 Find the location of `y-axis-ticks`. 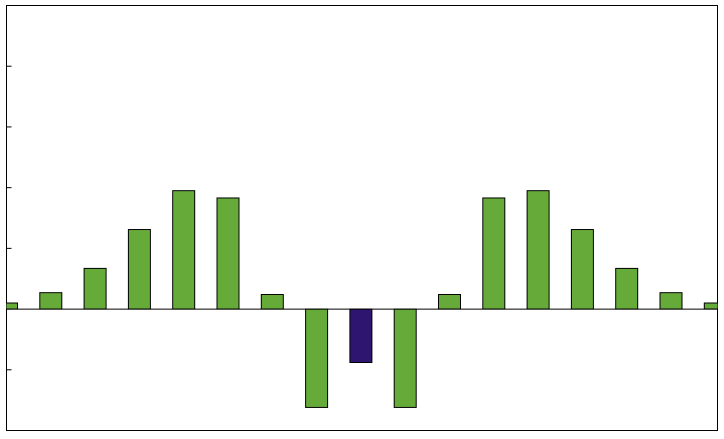

y-axis-ticks is located at coordinates (9, 218).